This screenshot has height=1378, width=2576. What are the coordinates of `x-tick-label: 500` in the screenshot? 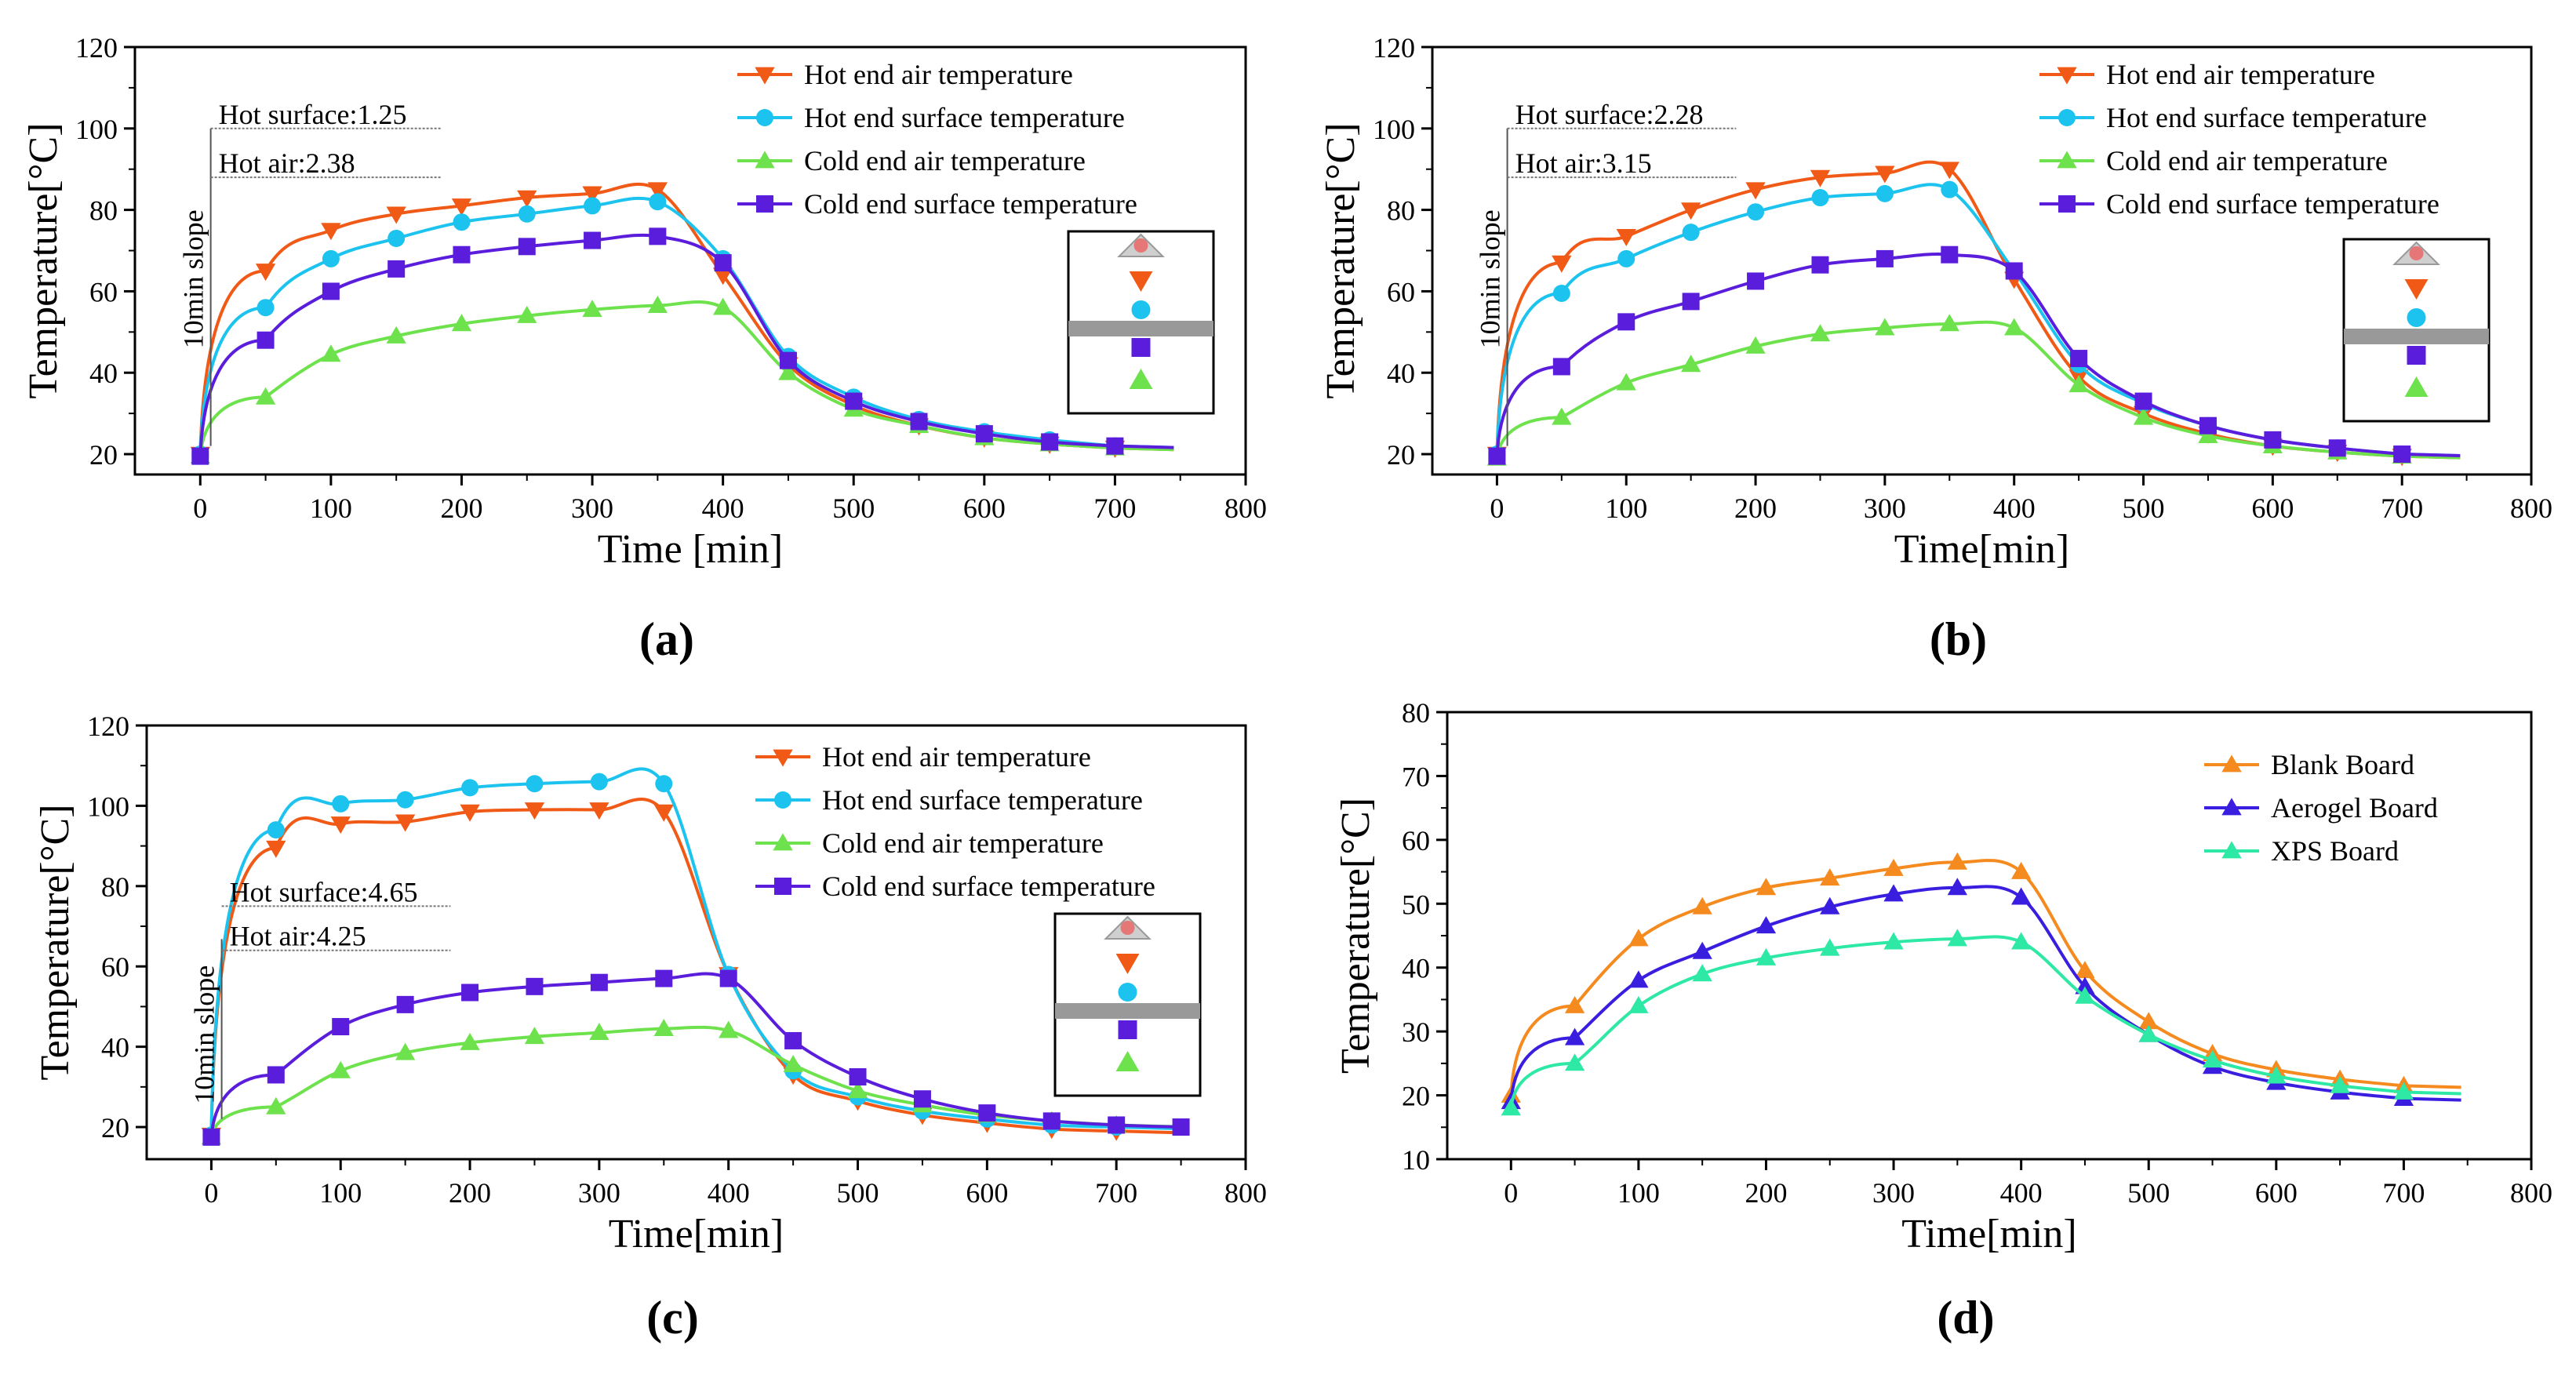 It's located at (853, 508).